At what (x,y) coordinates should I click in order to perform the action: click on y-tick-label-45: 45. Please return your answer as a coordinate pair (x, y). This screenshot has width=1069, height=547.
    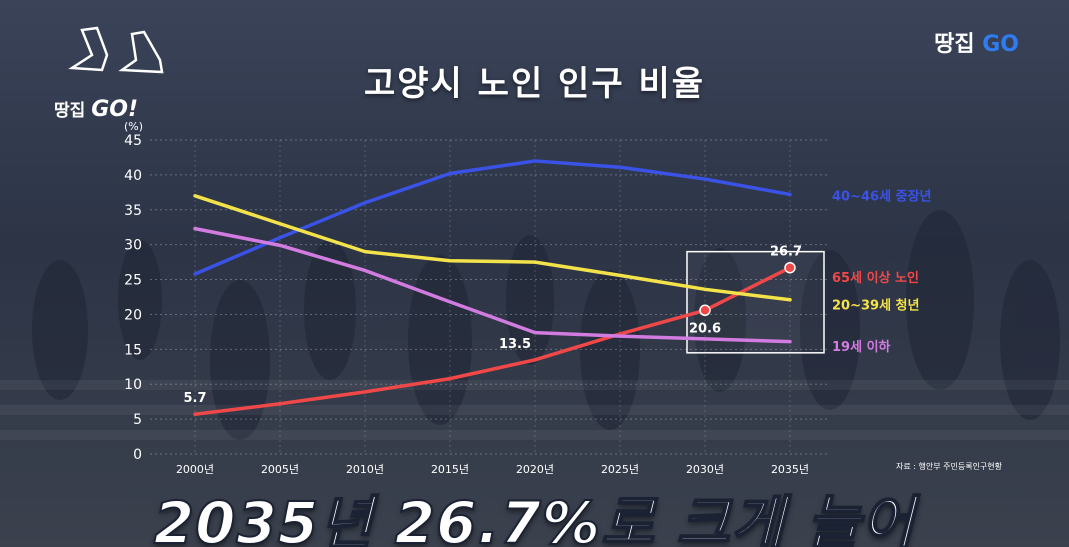
    Looking at the image, I should click on (133, 141).